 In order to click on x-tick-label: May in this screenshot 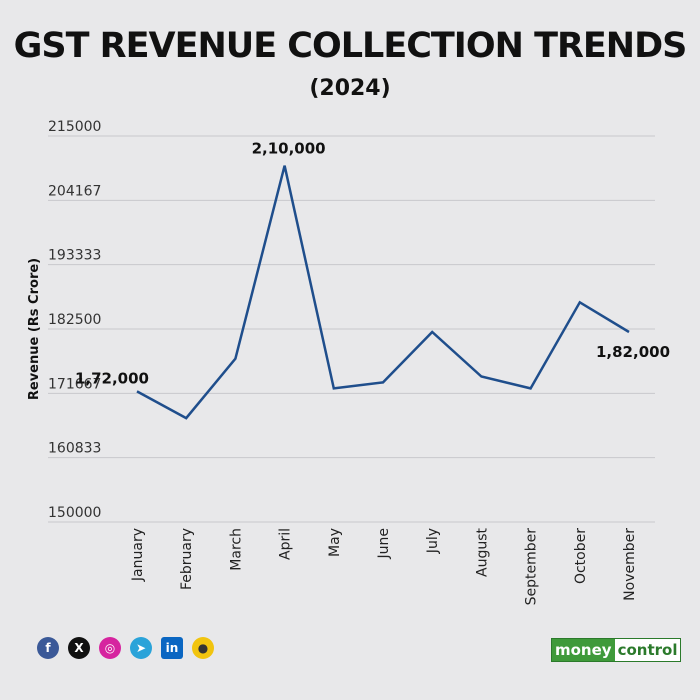, I will do `click(335, 542)`.